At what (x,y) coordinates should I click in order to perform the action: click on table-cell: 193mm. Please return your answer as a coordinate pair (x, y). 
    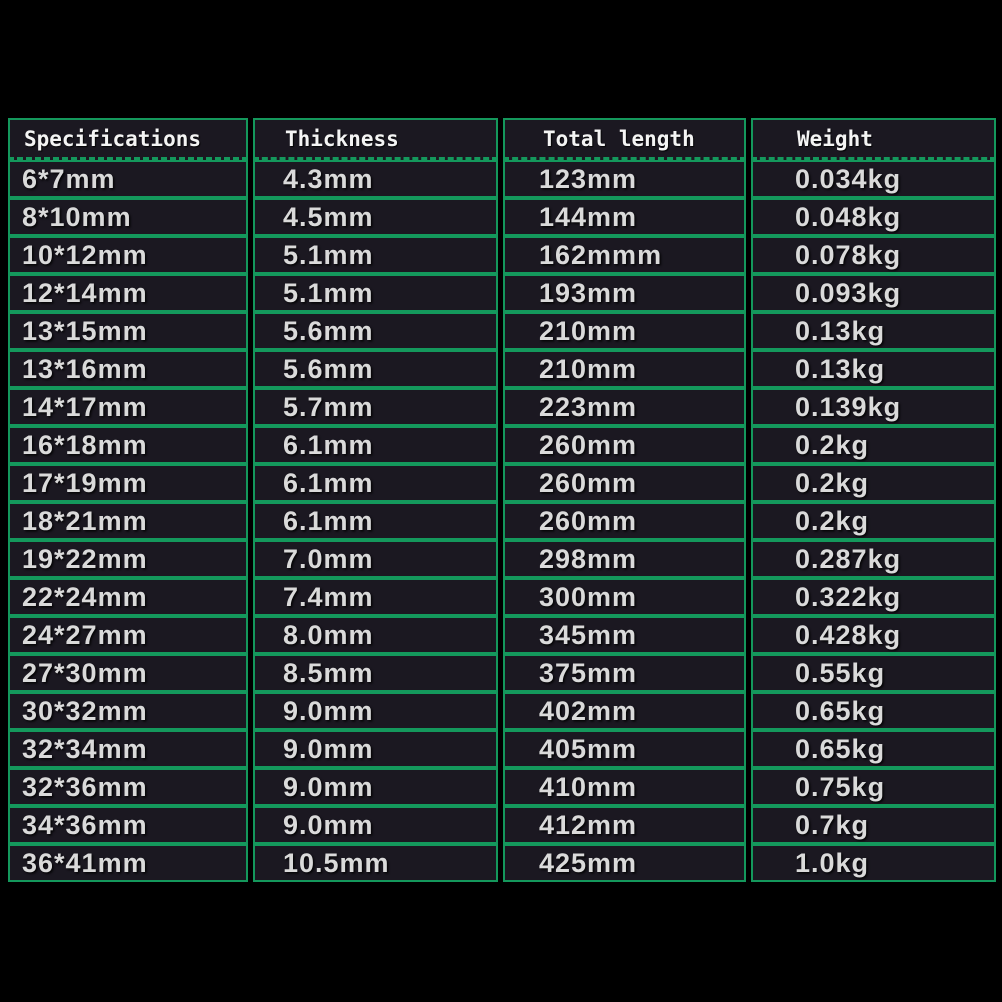
    Looking at the image, I should click on (624, 293).